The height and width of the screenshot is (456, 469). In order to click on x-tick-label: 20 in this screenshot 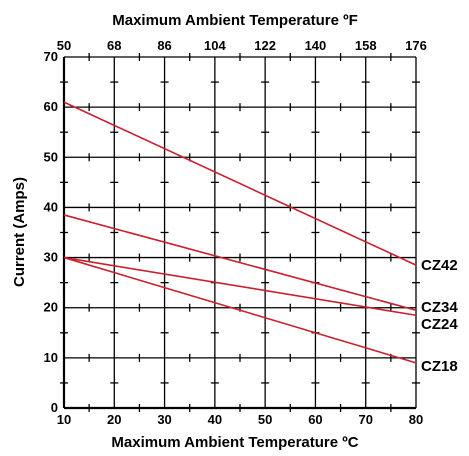, I will do `click(114, 419)`.